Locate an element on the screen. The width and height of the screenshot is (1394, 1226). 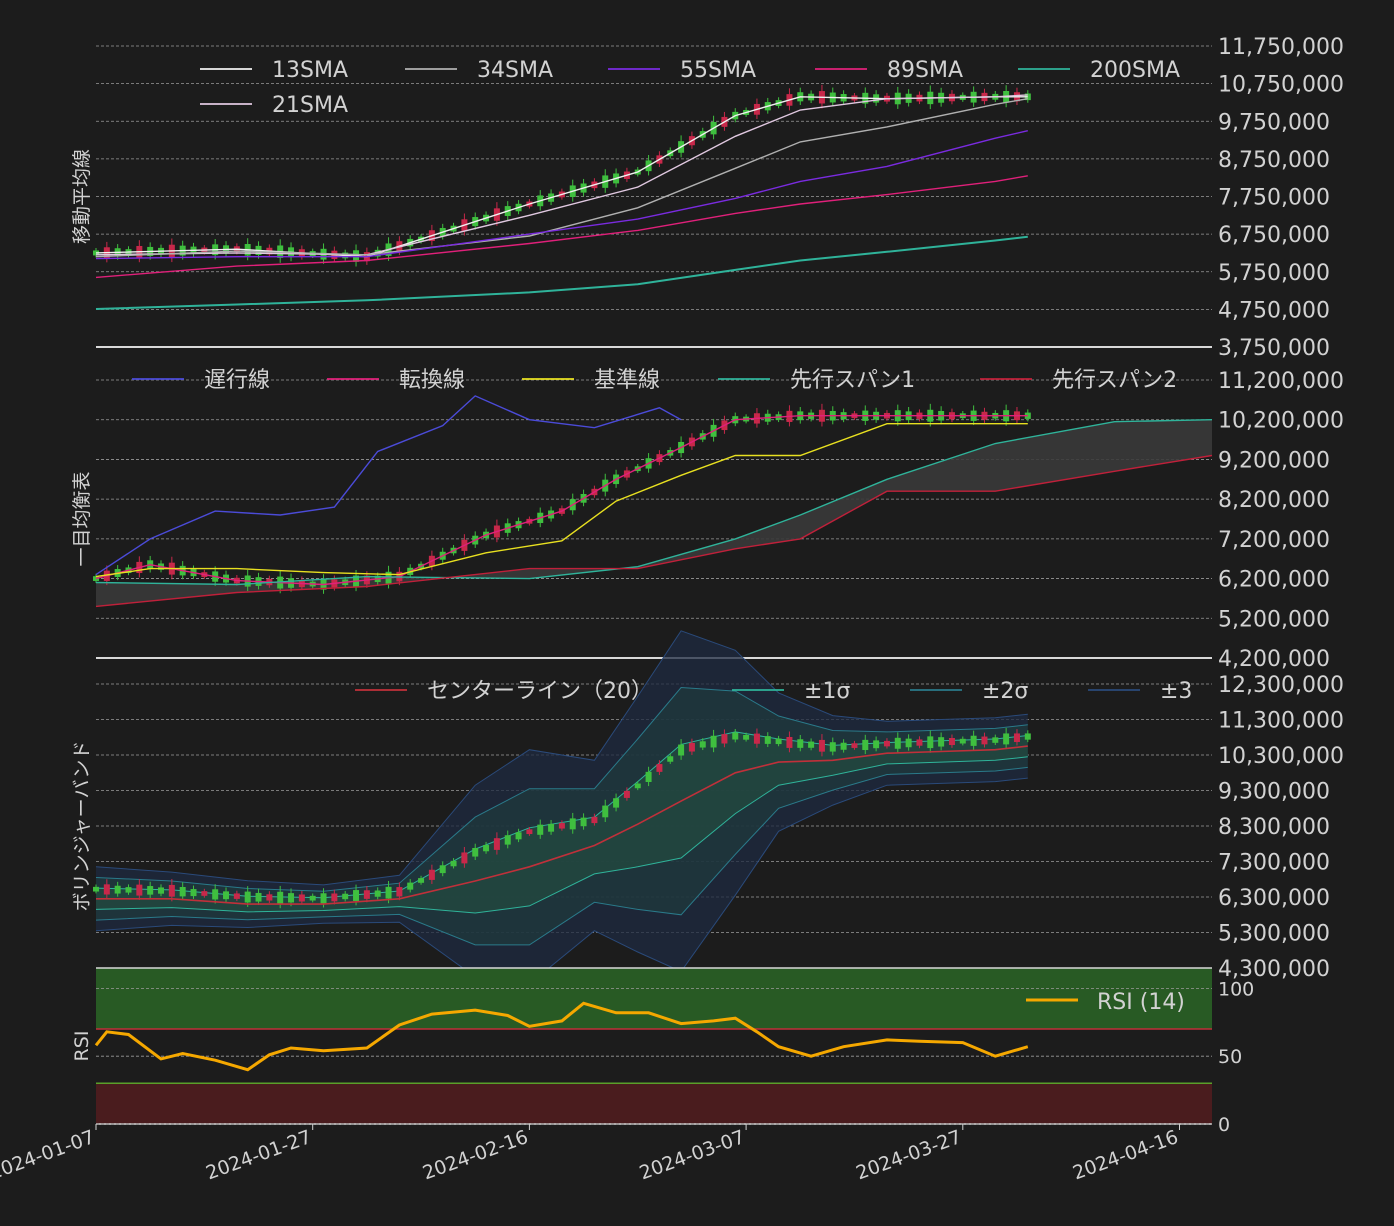
y-tick-label: 3,750,000 is located at coordinates (1274, 348).